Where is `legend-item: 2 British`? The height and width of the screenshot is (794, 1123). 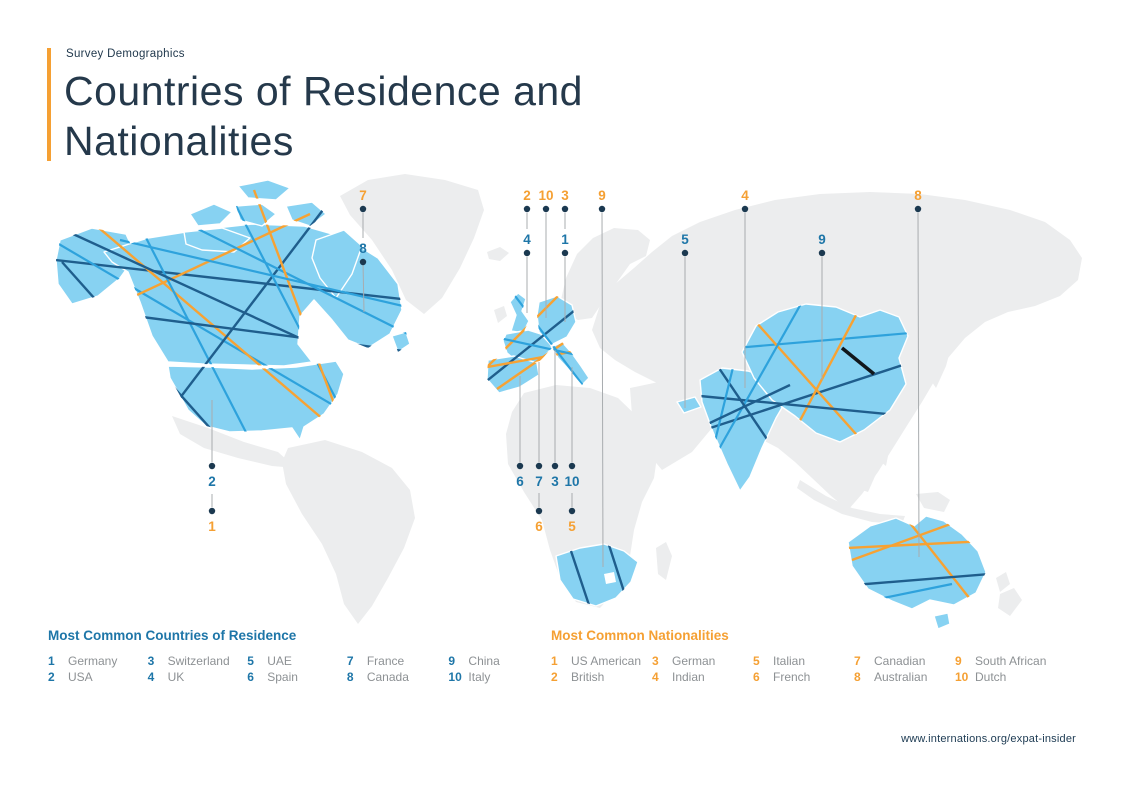
legend-item: 2 British is located at coordinates (601, 678).